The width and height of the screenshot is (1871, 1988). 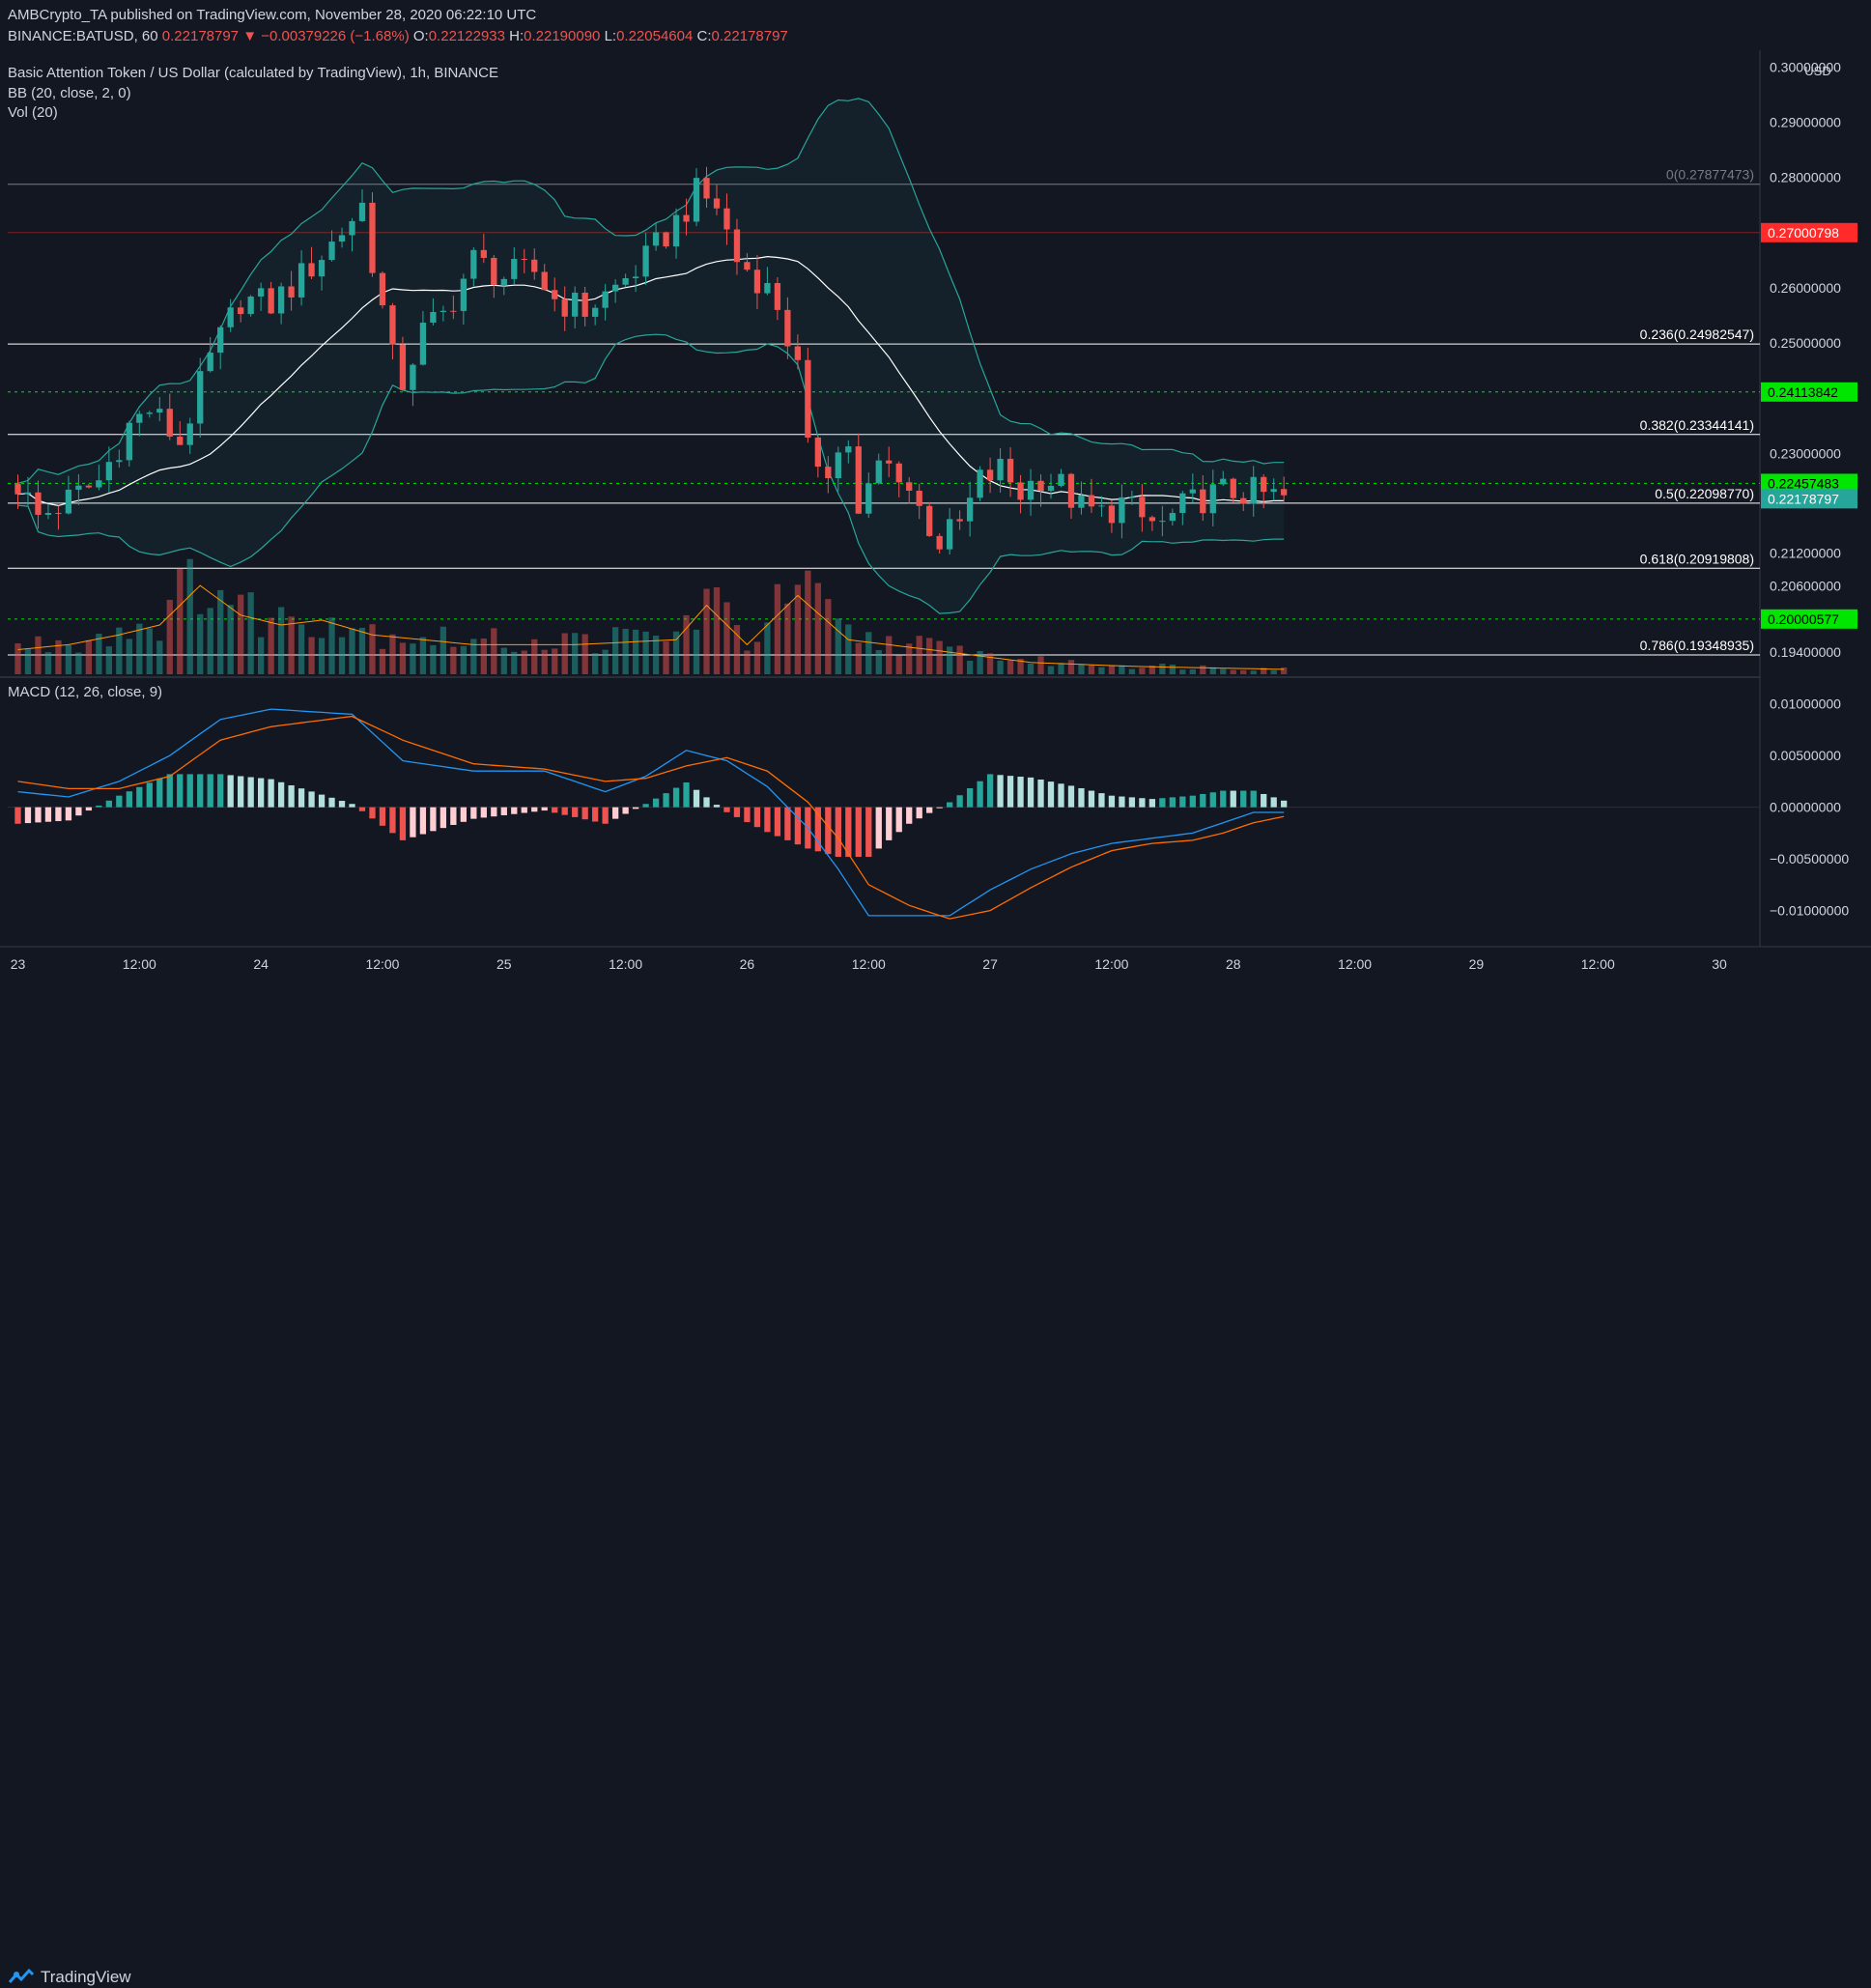 What do you see at coordinates (1719, 964) in the screenshot?
I see `time-tick-label: 30` at bounding box center [1719, 964].